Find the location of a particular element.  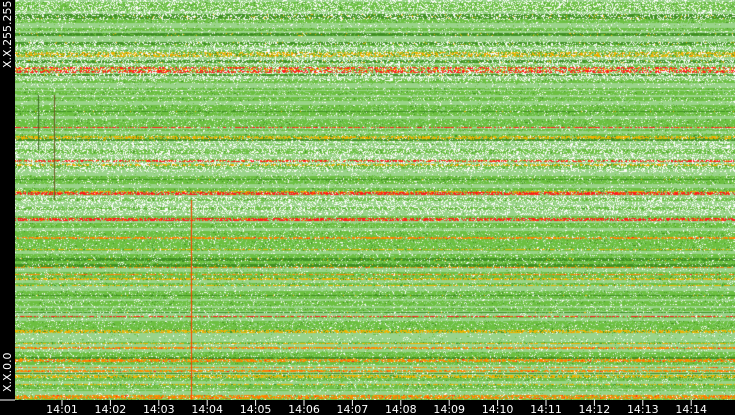

x-tick-label: 14:12 is located at coordinates (595, 409).